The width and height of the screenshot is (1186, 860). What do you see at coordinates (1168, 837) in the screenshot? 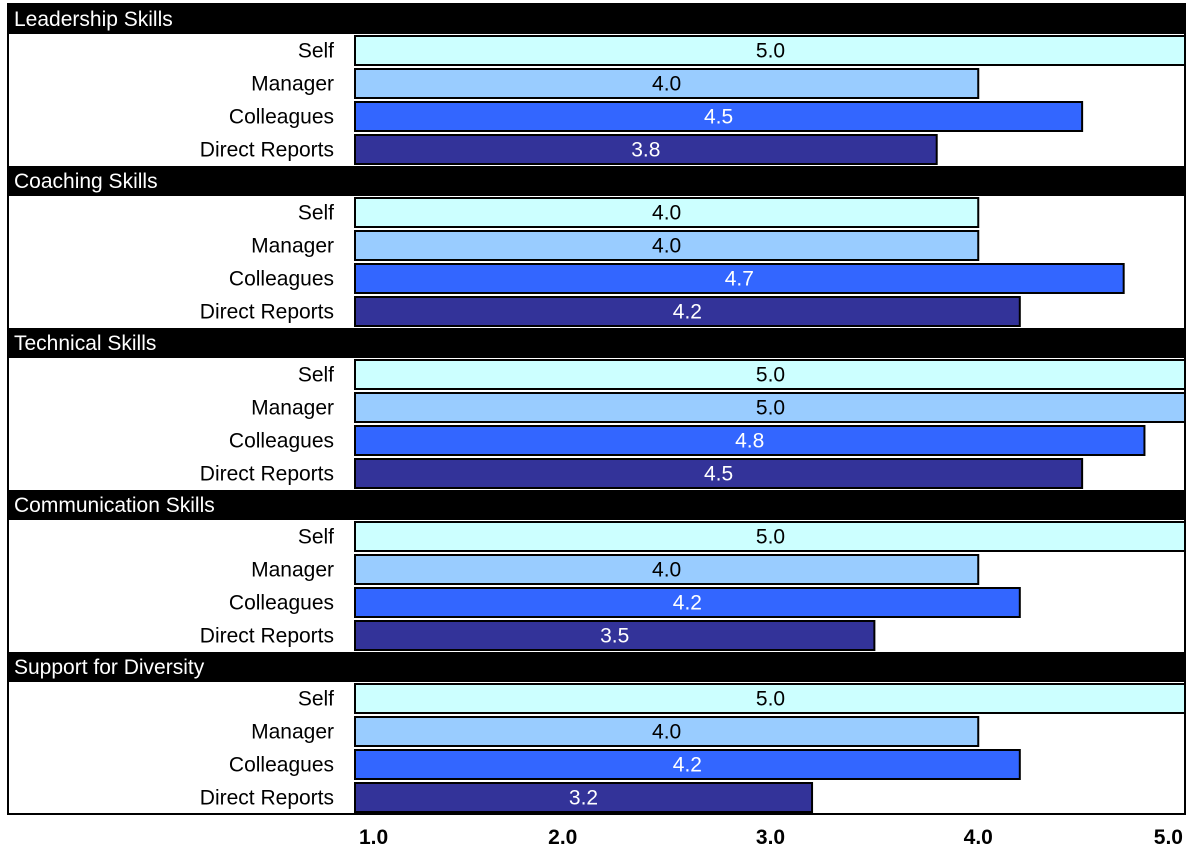
I see `x-tick-label: 5.0` at bounding box center [1168, 837].